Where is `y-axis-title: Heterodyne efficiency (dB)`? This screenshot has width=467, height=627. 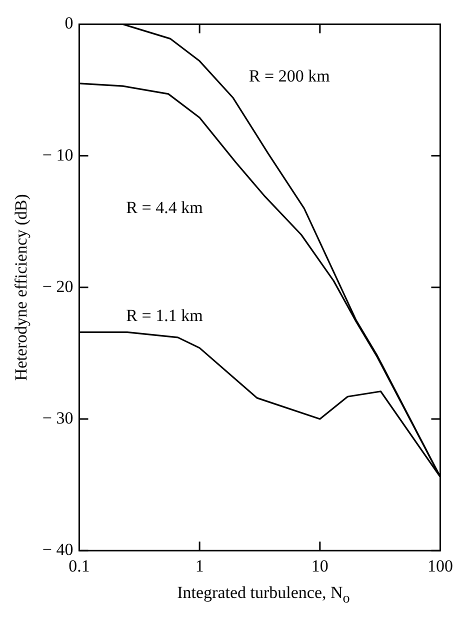
y-axis-title: Heterodyne efficiency (dB) is located at coordinates (21, 287).